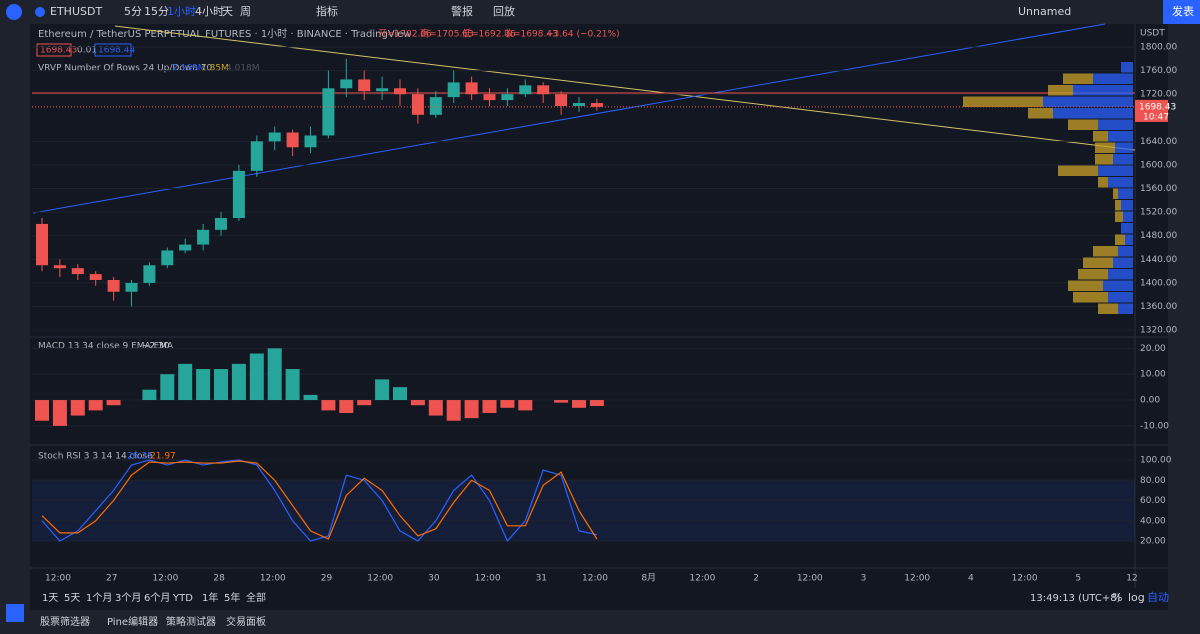 The height and width of the screenshot is (634, 1200). I want to click on clock: 13:49:13 (UTC+8), so click(1075, 598).